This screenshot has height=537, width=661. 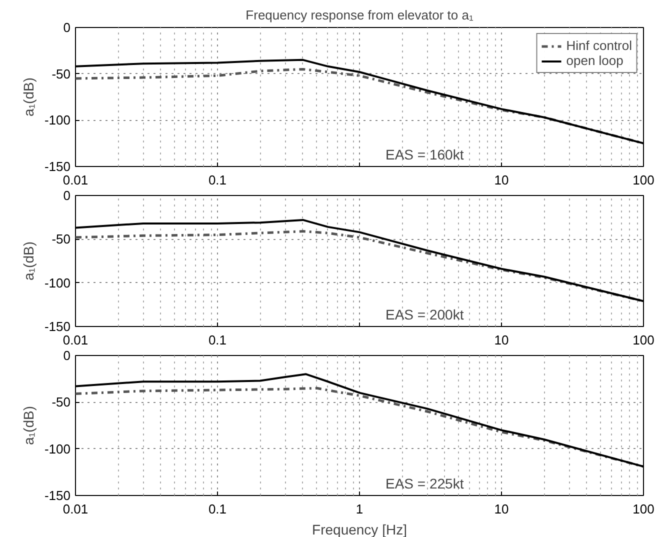 I want to click on chart-title: Frequency response from elevator to a₁, so click(x=360, y=15).